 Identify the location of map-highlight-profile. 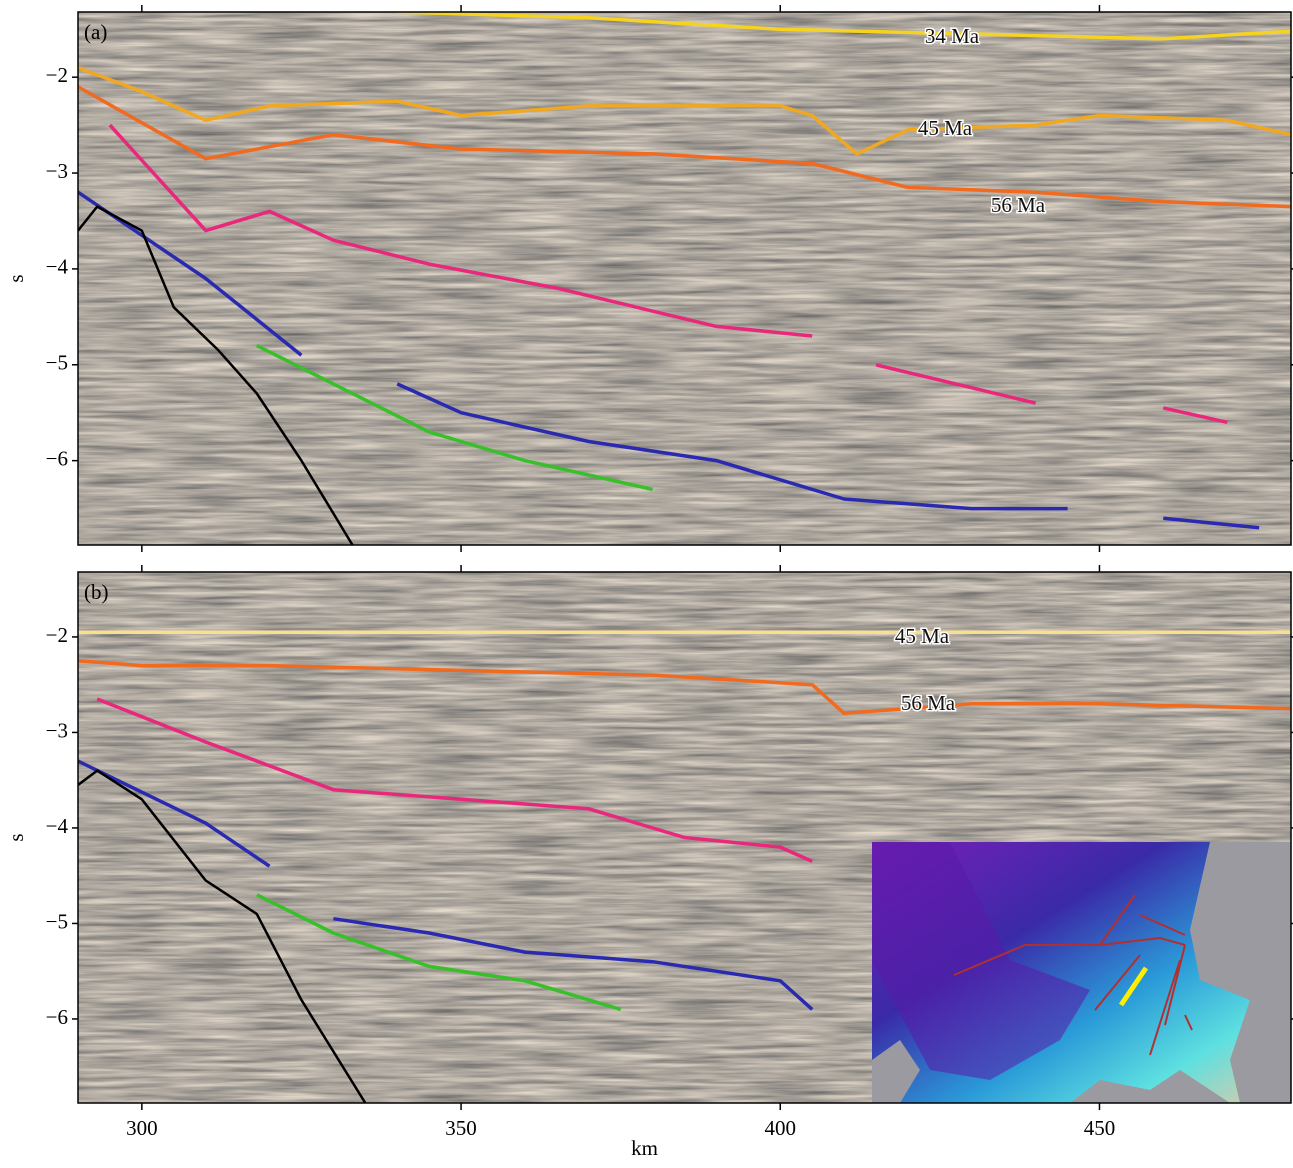
(1133, 986).